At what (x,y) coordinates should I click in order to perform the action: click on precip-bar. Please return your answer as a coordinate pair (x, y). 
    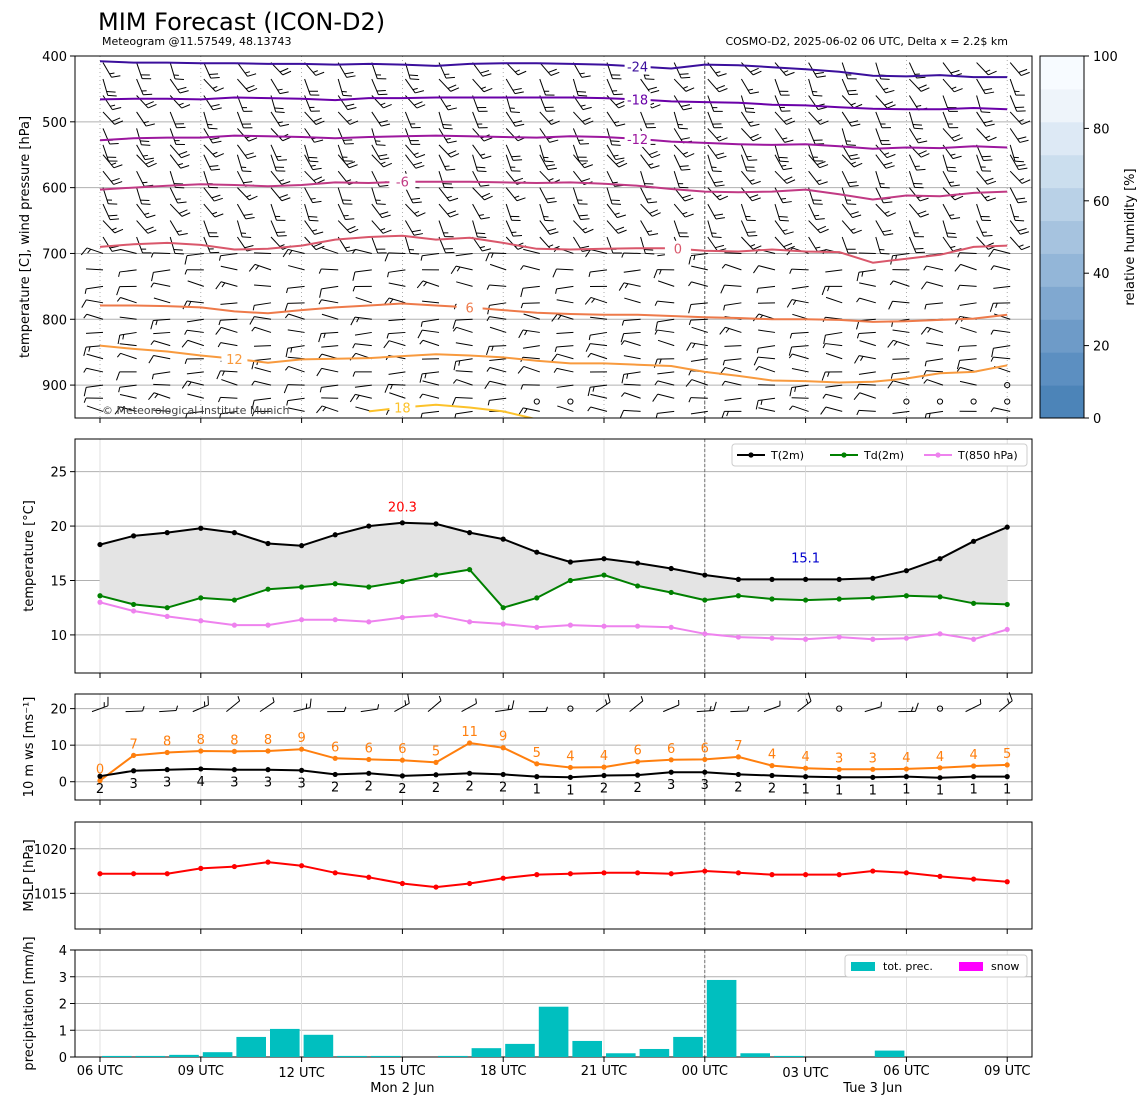
    Looking at the image, I should click on (352, 1056).